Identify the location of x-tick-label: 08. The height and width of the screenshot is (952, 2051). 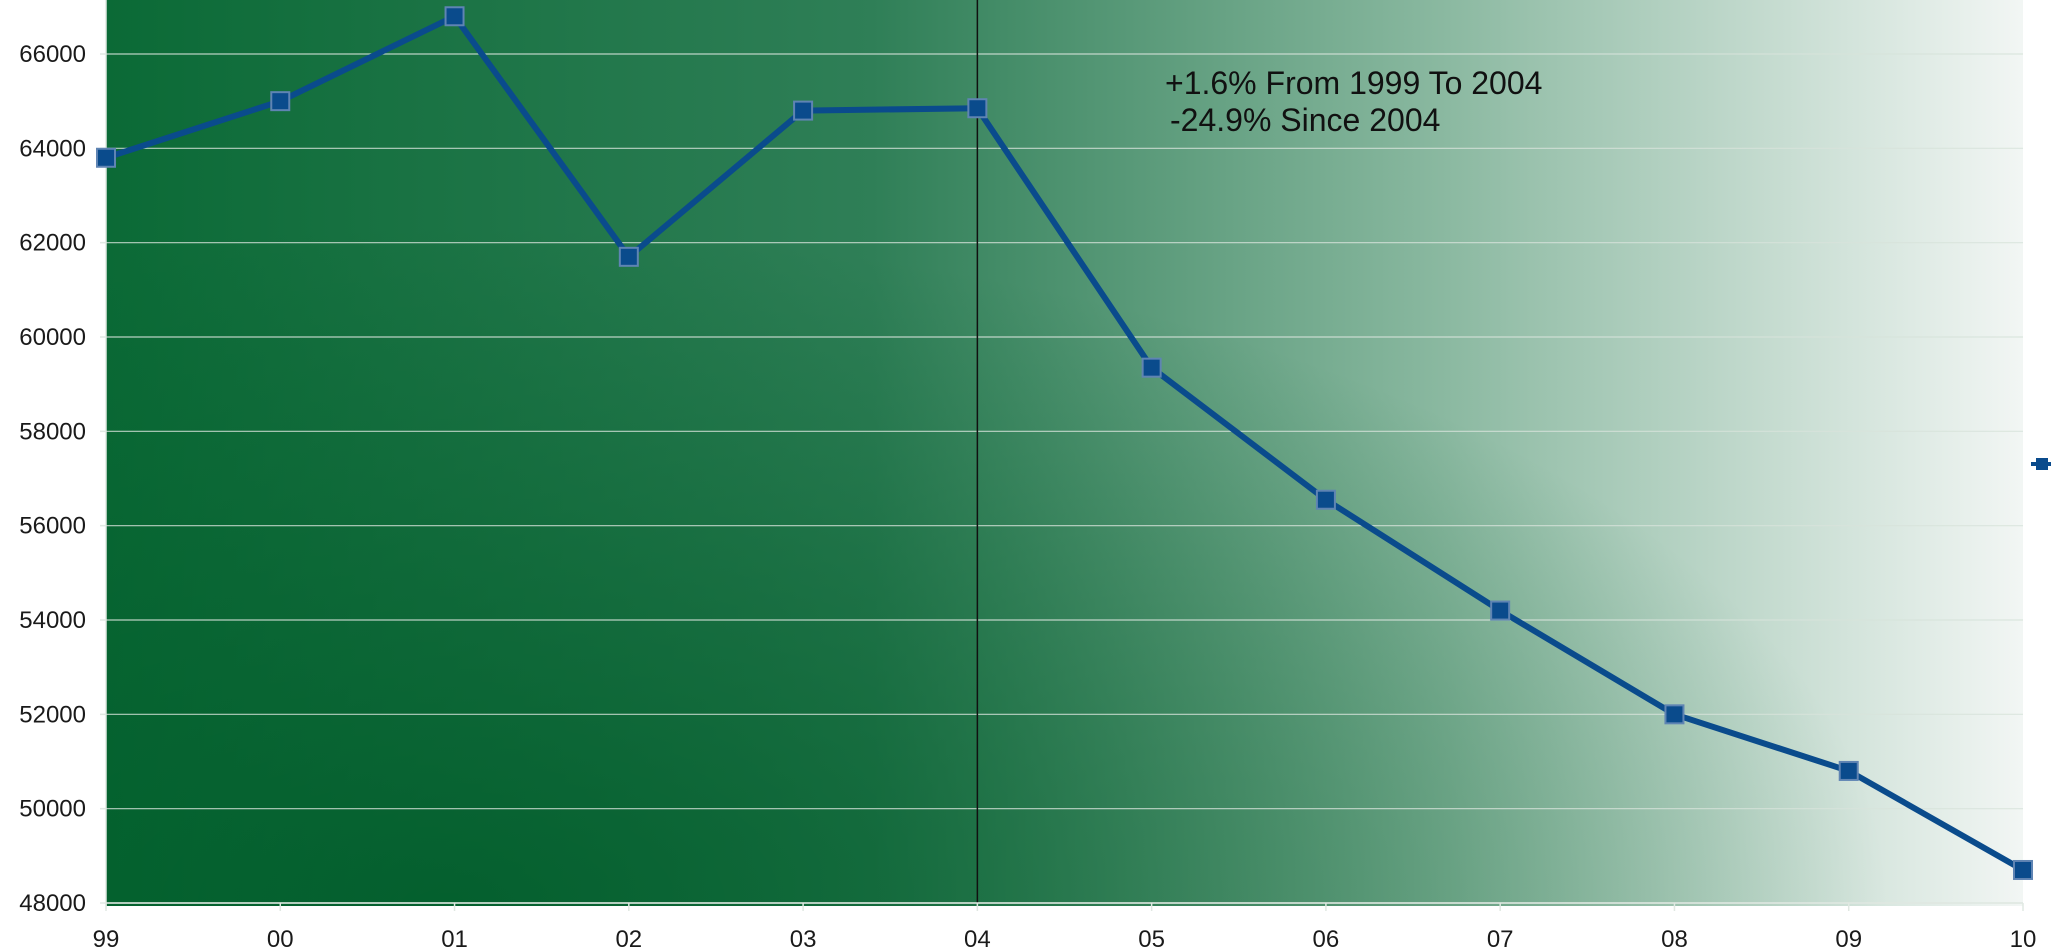
(1674, 939).